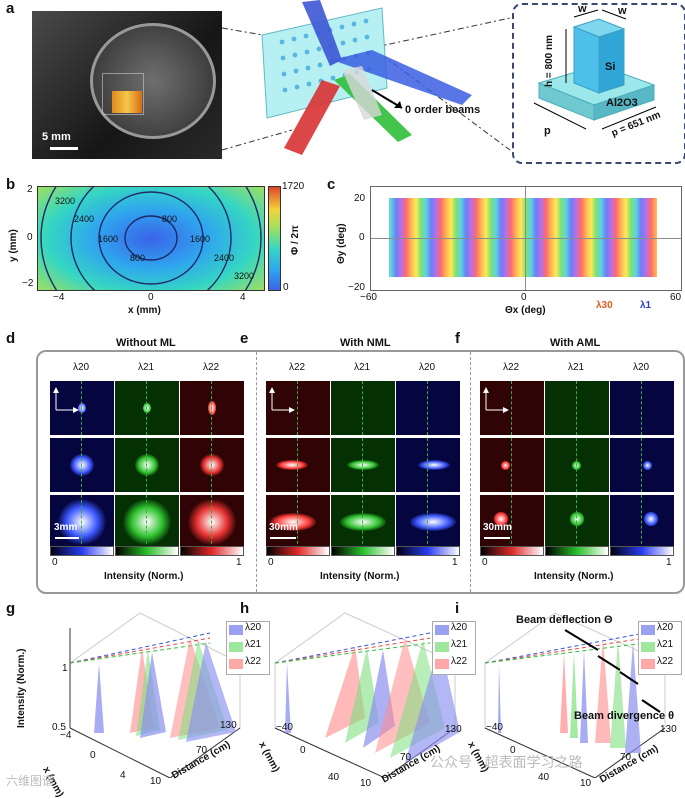 The image size is (685, 799). Describe the element at coordinates (151, 297) in the screenshot. I see `b-xtick-mid: 0` at that location.